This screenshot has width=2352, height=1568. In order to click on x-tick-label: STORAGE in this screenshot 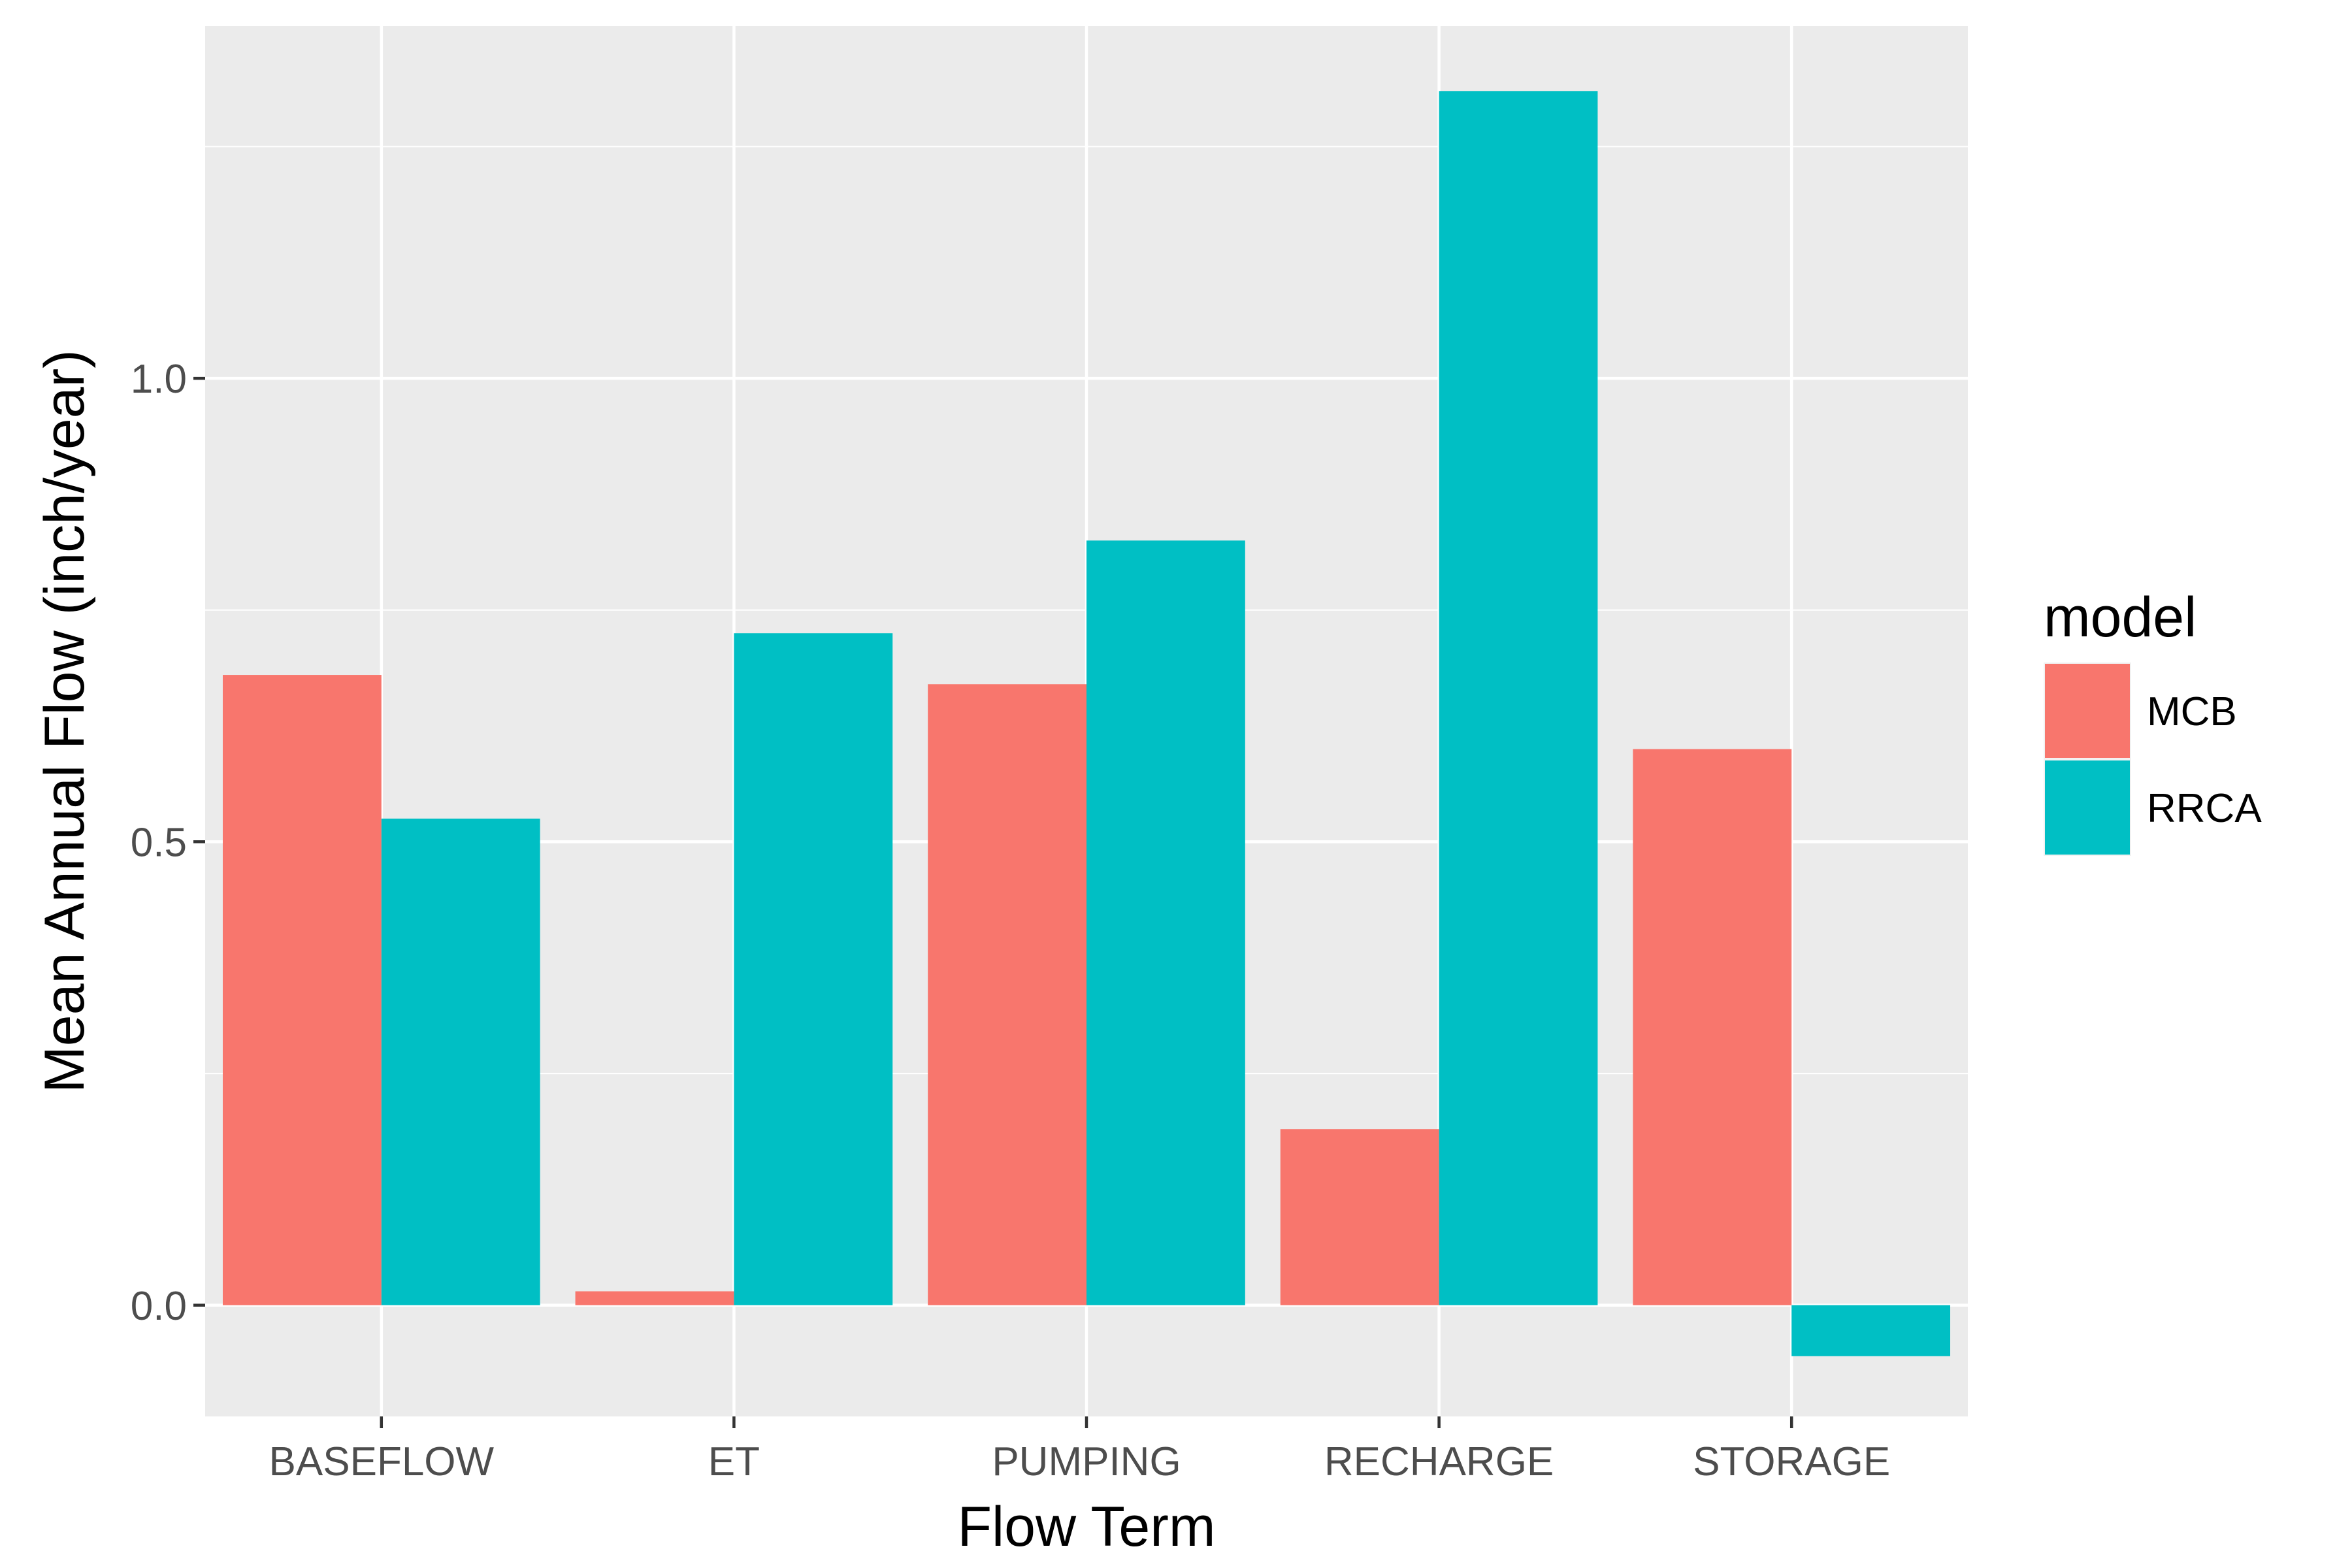, I will do `click(1791, 1461)`.